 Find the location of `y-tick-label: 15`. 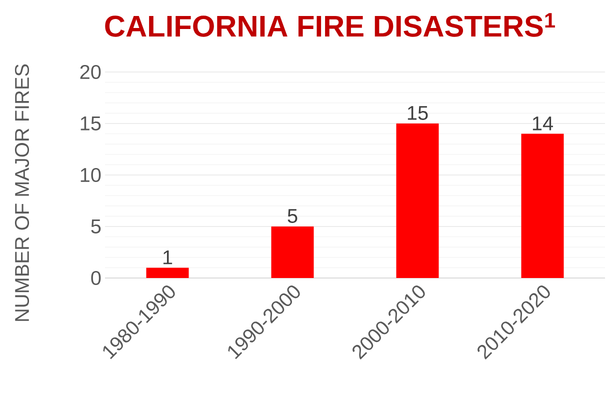

y-tick-label: 15 is located at coordinates (90, 123).